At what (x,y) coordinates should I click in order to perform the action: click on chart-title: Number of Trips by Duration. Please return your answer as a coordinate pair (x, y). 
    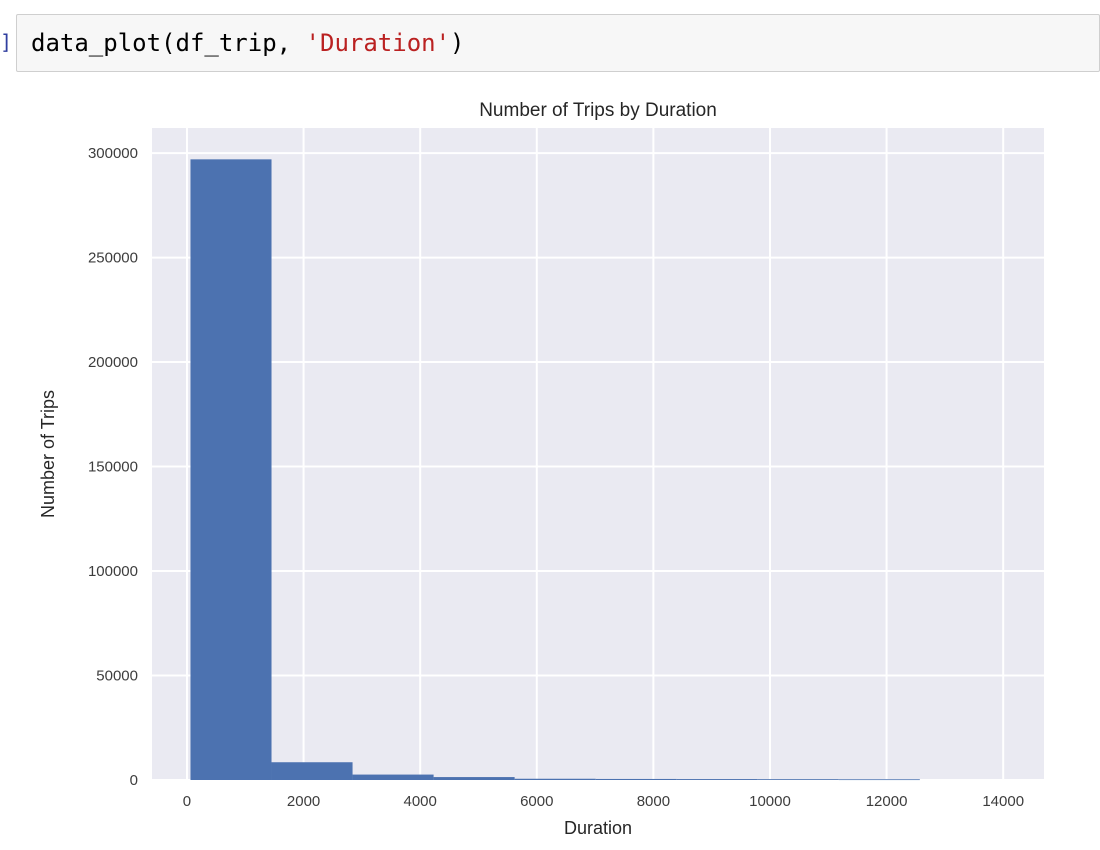
    Looking at the image, I should click on (598, 110).